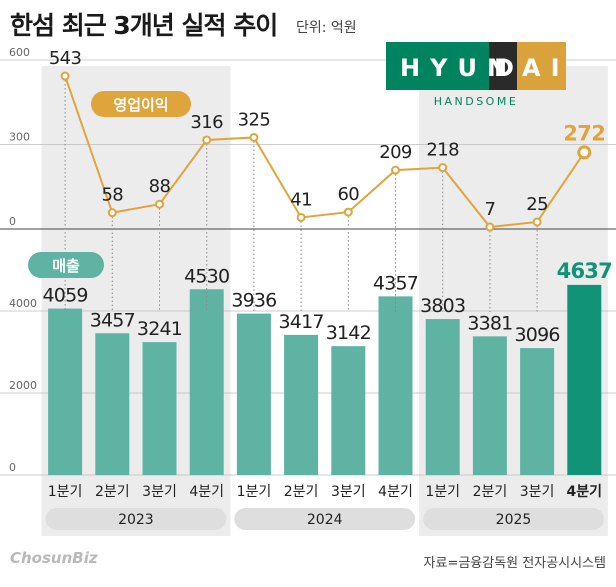  Describe the element at coordinates (160, 186) in the screenshot. I see `profit-value-label: 88` at that location.